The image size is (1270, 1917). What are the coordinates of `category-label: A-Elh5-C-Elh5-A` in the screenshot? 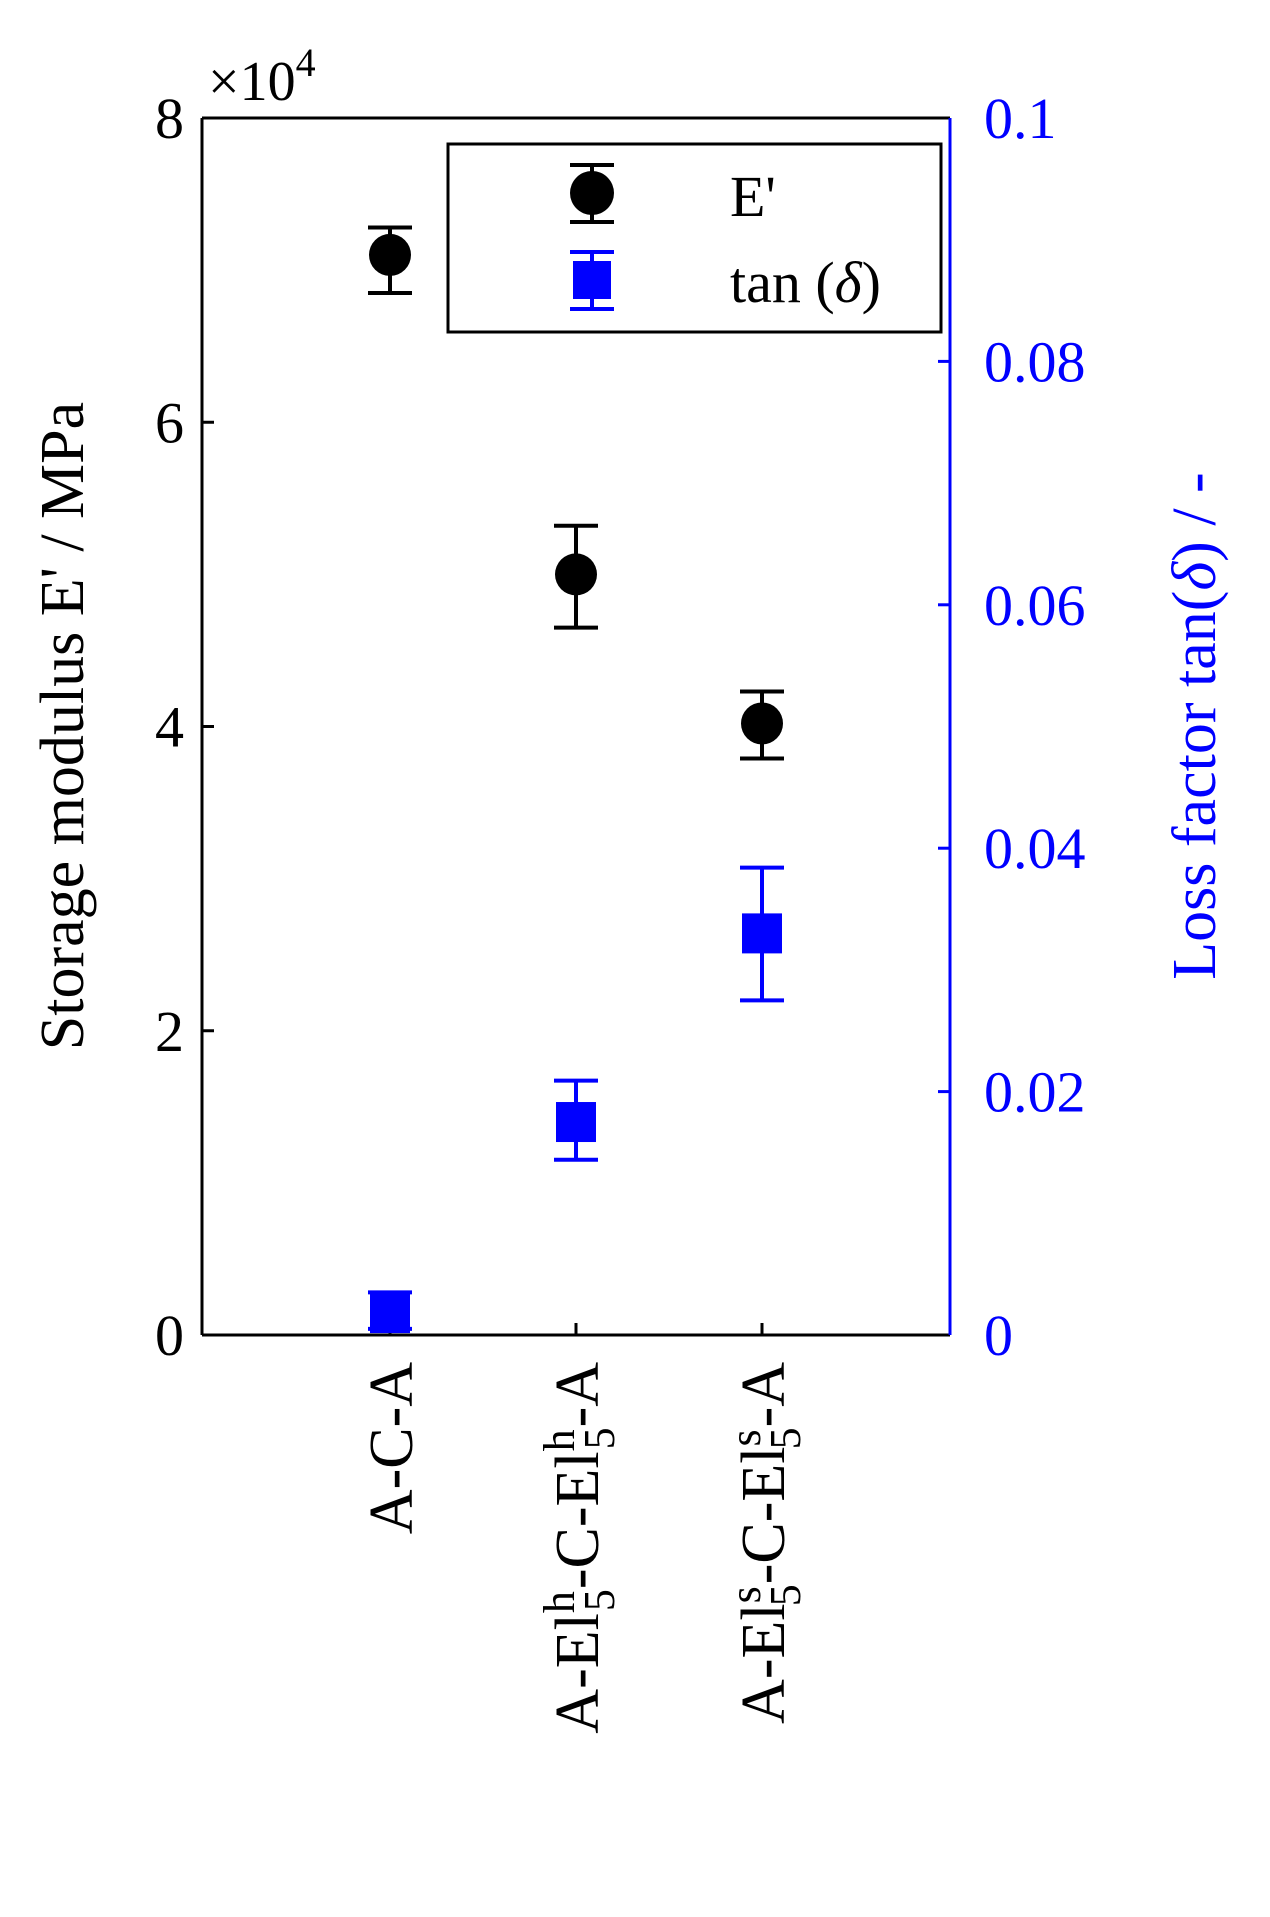 It's located at (579, 1548).